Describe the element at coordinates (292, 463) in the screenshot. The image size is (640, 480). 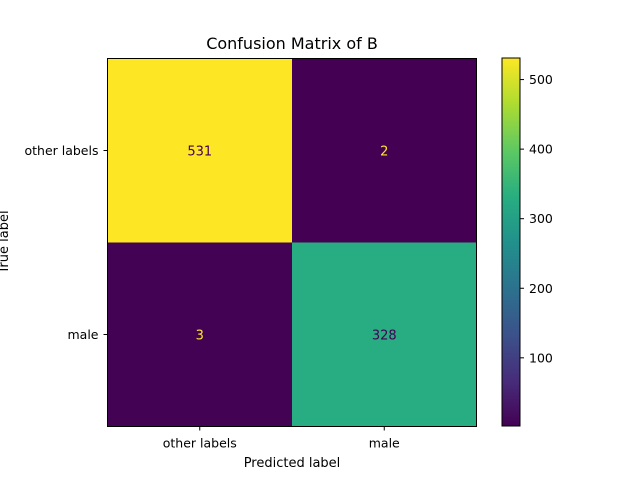
I see `x-axis-label: Predicted label` at that location.